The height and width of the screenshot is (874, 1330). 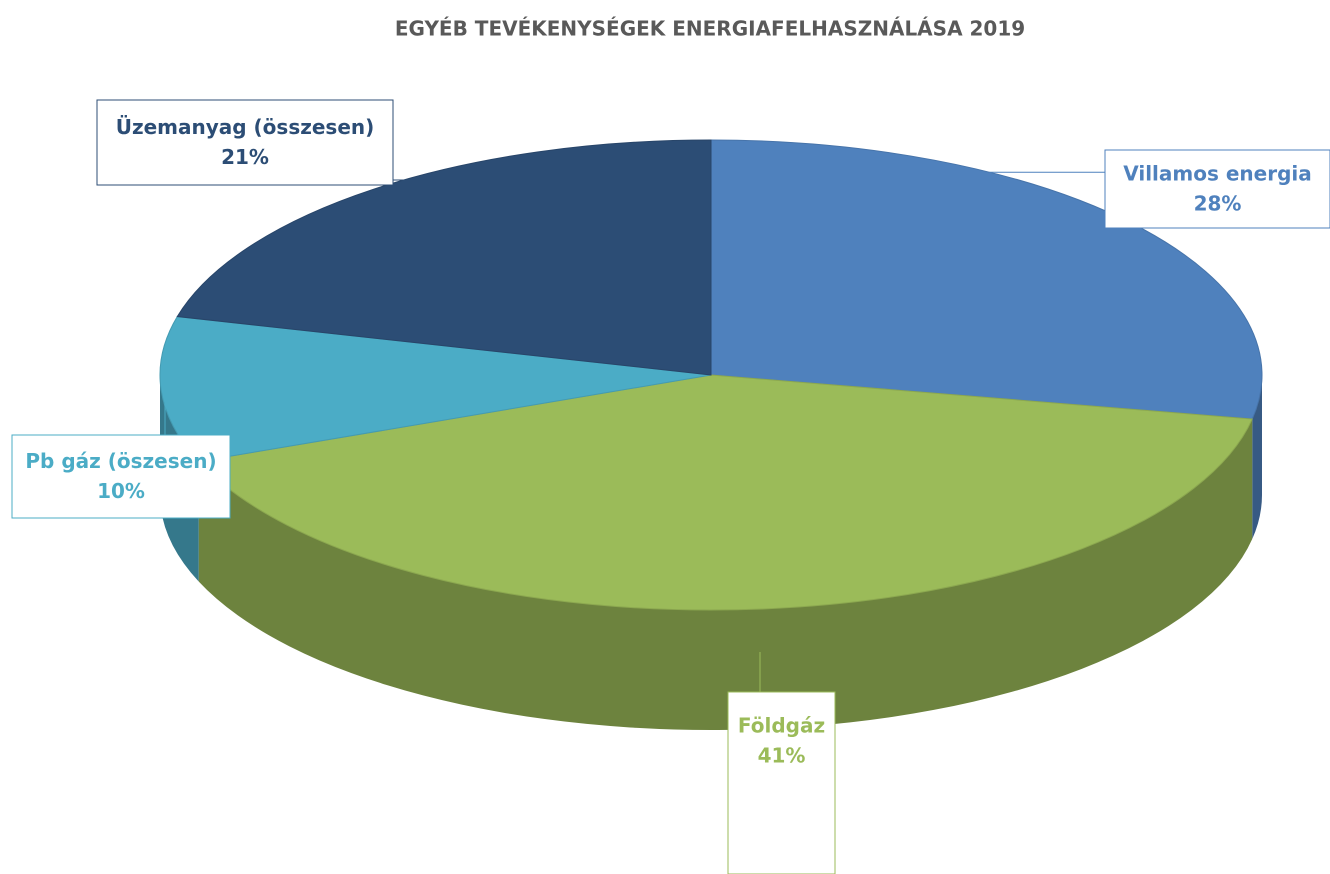 What do you see at coordinates (782, 756) in the screenshot?
I see `label-value: 41%` at bounding box center [782, 756].